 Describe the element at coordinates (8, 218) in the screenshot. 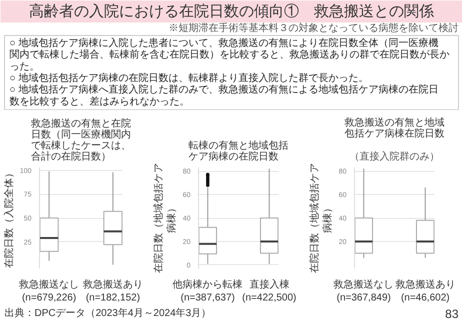

I see `y-axis-title: 在院日数（入院全体）` at that location.